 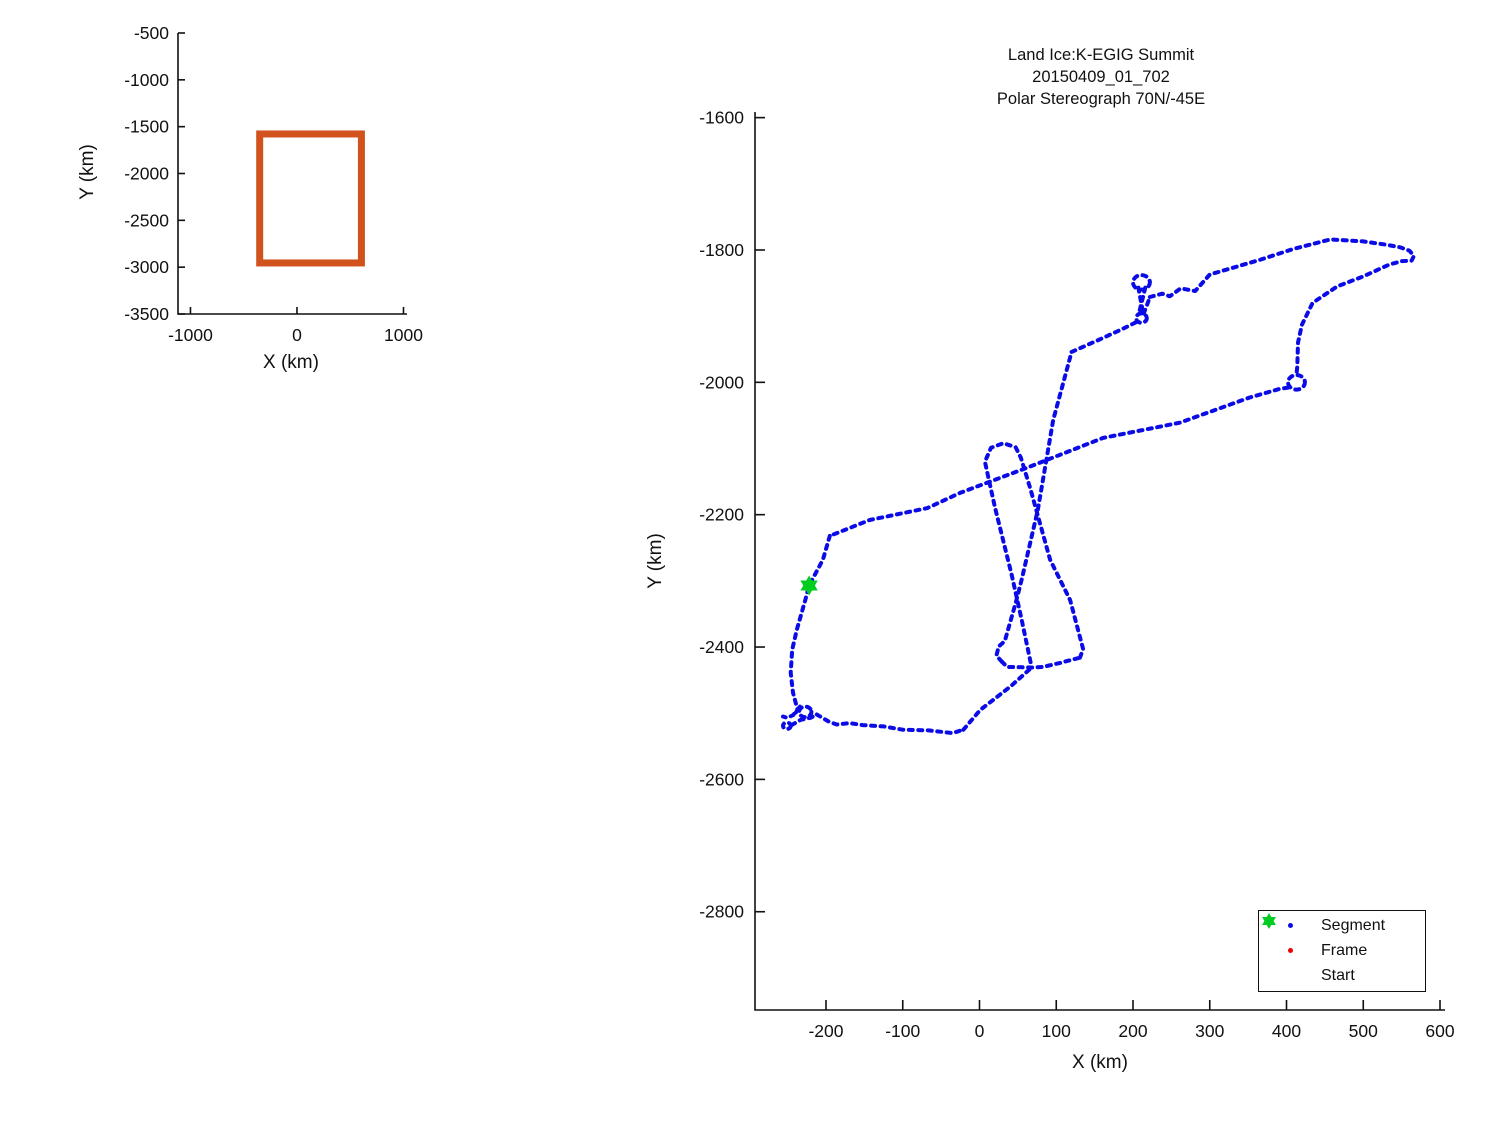 I want to click on flight-xlabel: X (km), so click(x=1100, y=1062).